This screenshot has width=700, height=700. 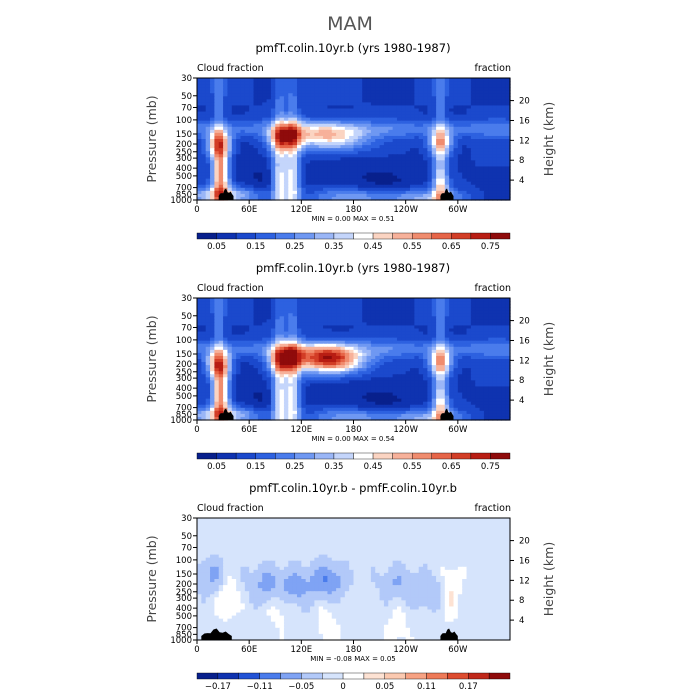 What do you see at coordinates (255, 247) in the screenshot?
I see `colorbar-label: 0.15` at bounding box center [255, 247].